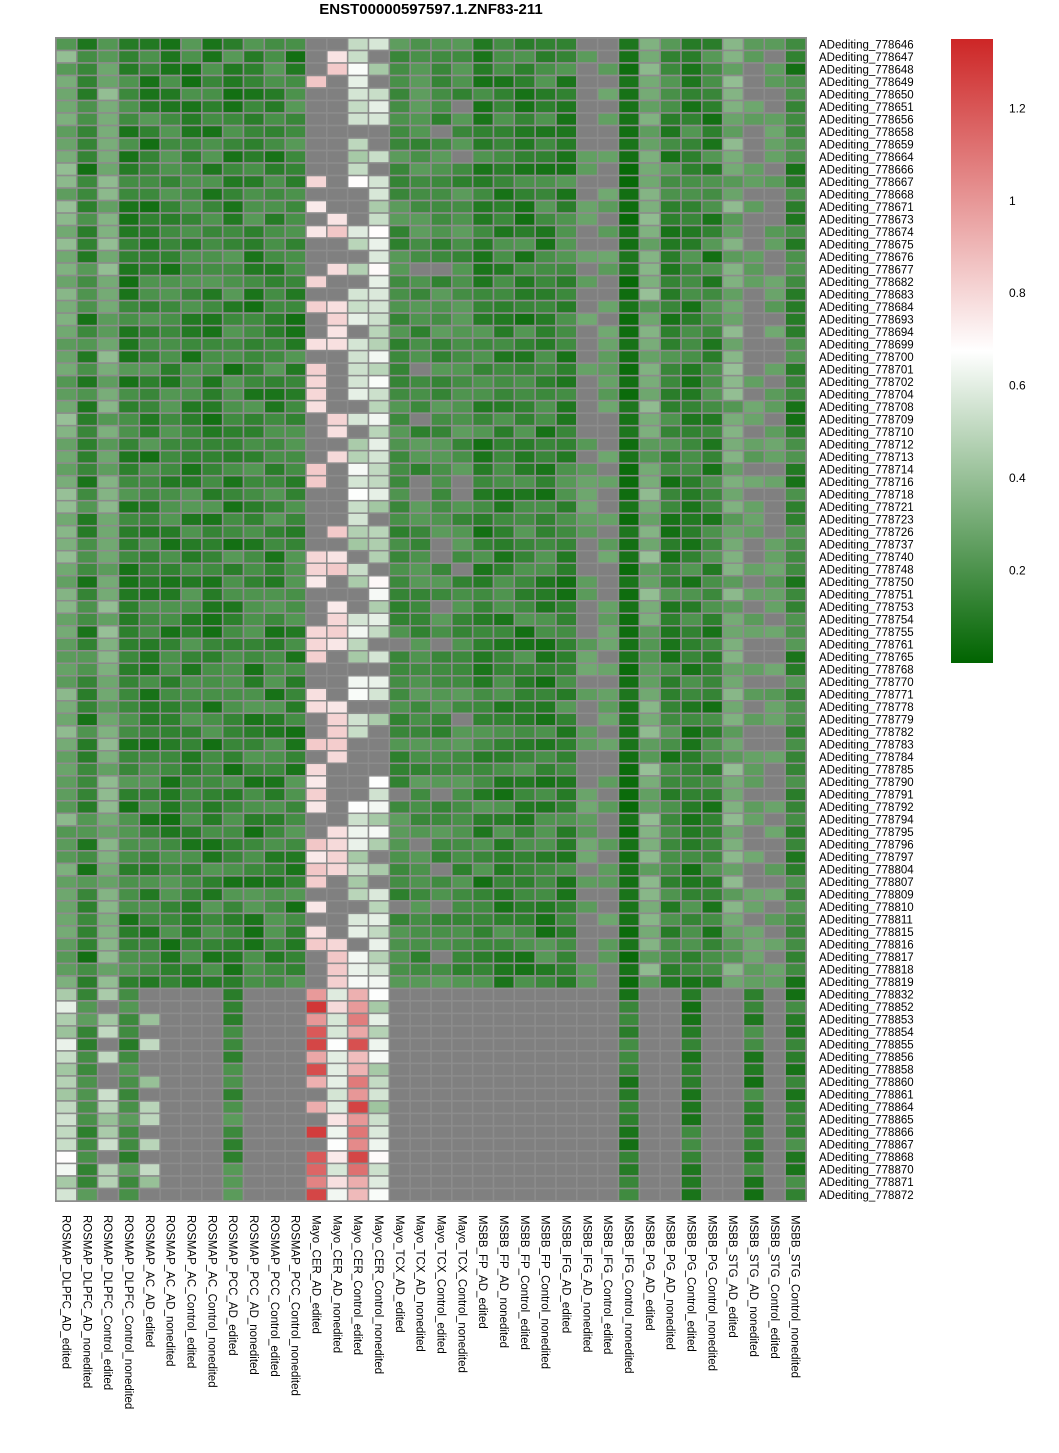 The height and width of the screenshot is (1453, 1059). I want to click on row-label: ADediting_778708, so click(866, 408).